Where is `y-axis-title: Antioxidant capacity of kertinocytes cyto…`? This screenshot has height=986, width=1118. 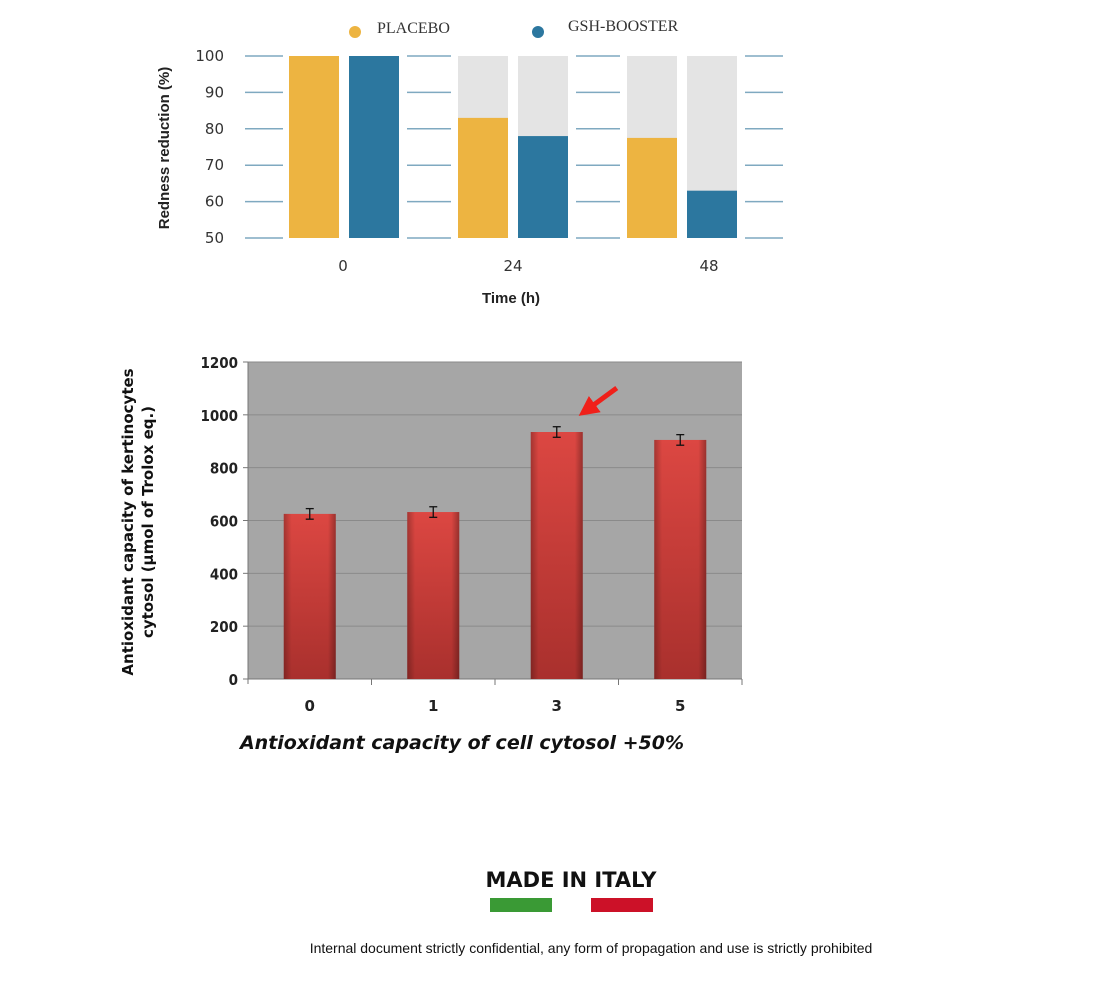 y-axis-title: Antioxidant capacity of kertinocytes cyto… is located at coordinates (138, 521).